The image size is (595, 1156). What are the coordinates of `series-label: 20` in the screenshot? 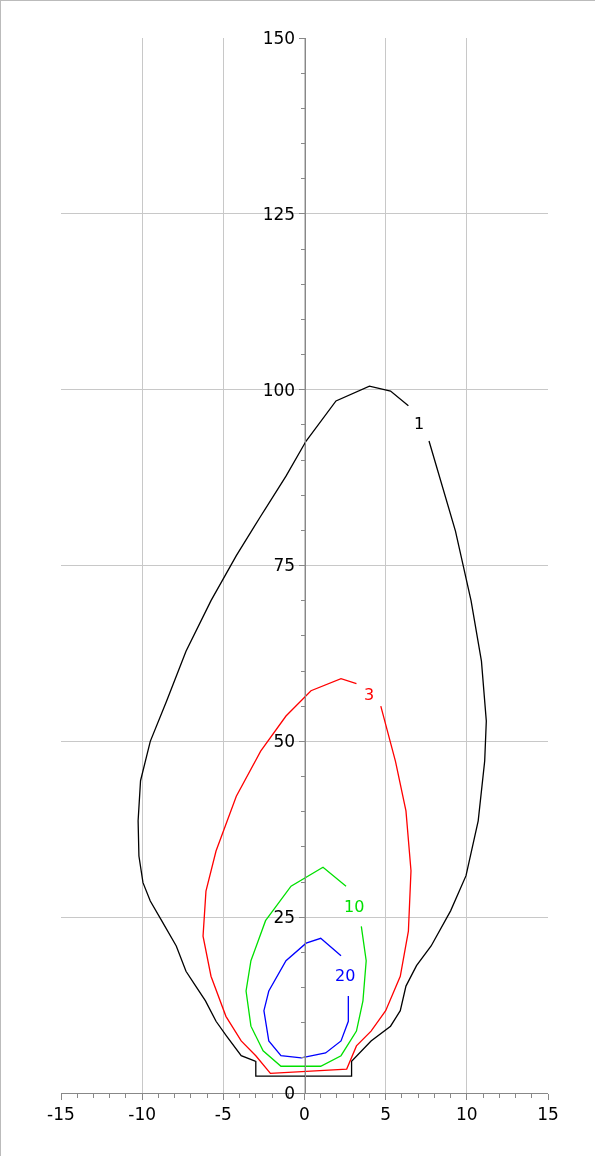 It's located at (345, 975).